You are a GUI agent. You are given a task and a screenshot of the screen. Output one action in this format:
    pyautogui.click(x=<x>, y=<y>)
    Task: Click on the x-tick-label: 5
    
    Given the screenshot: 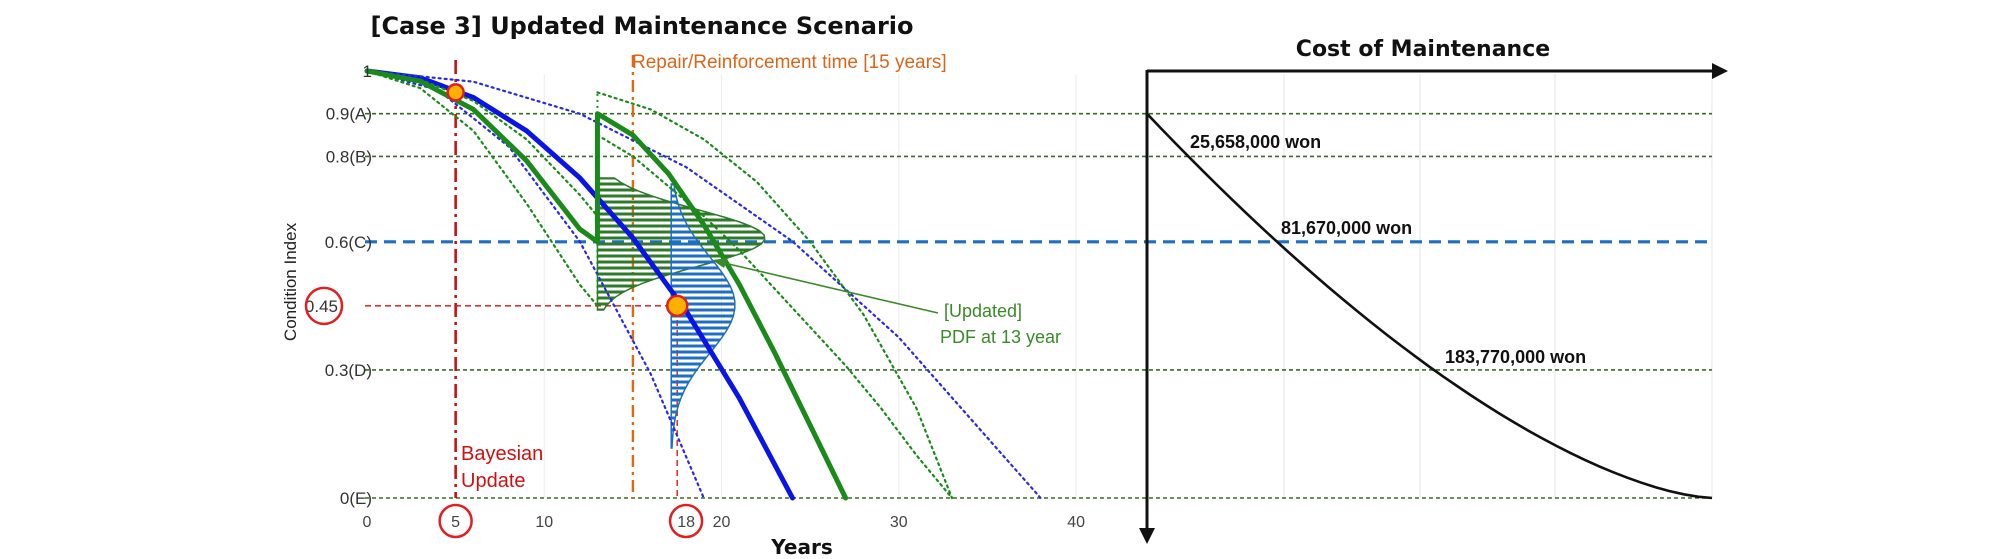 What is the action you would take?
    pyautogui.click(x=455, y=522)
    